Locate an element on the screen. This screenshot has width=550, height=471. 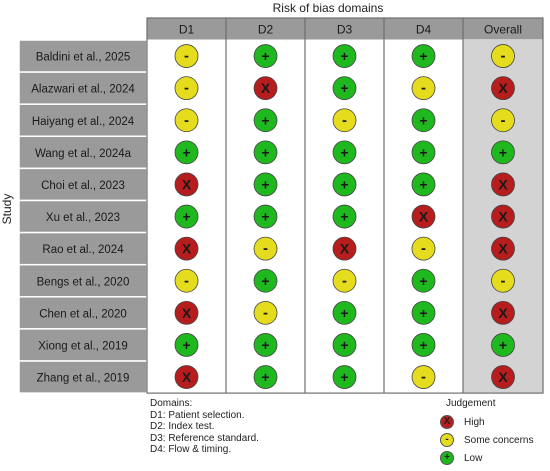
column-header-d3: D3 is located at coordinates (345, 30).